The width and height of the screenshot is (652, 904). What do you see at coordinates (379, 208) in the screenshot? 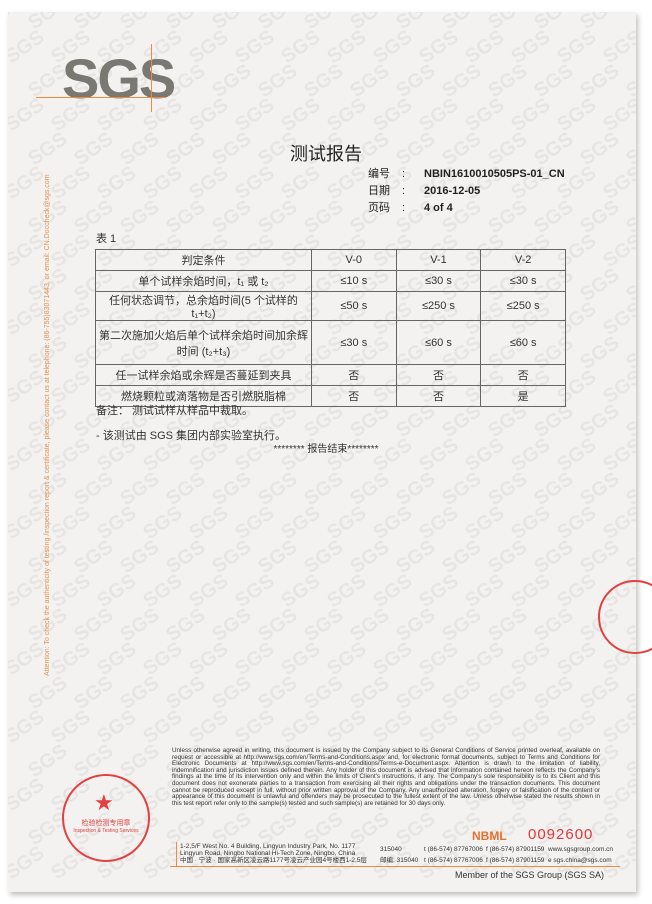
I see `meta-key: 页码` at bounding box center [379, 208].